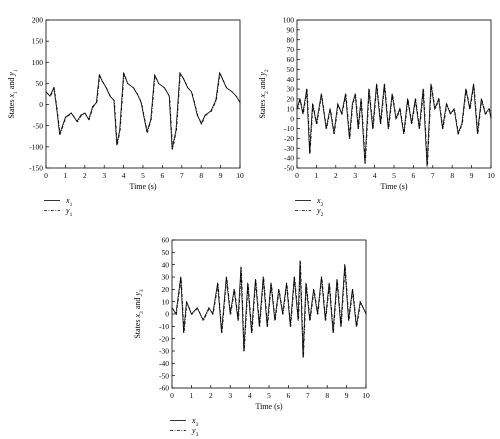 The height and width of the screenshot is (439, 500). I want to click on y-tick-label: 150, so click(38, 41).